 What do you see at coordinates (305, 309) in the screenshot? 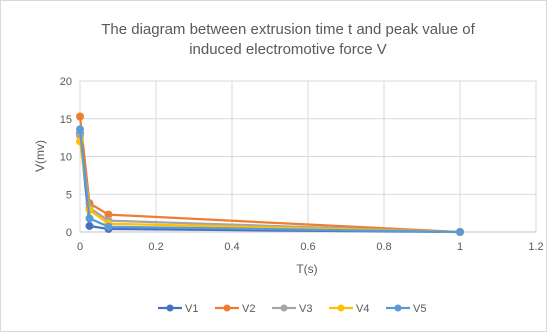
I see `legend-label-v3: V3` at bounding box center [305, 309].